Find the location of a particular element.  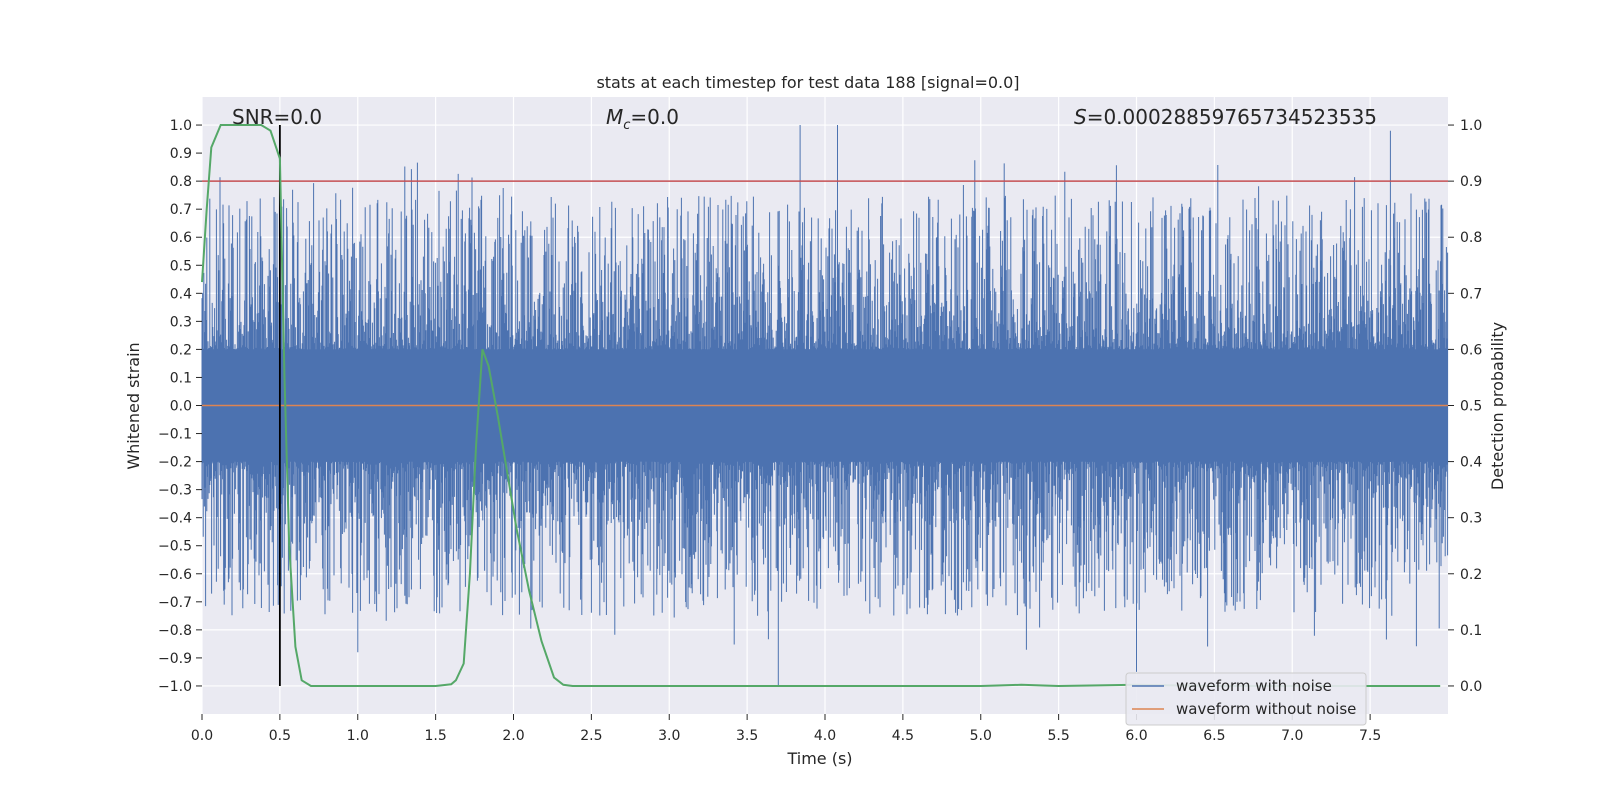

x-tick-label: 7.0 is located at coordinates (1292, 736).